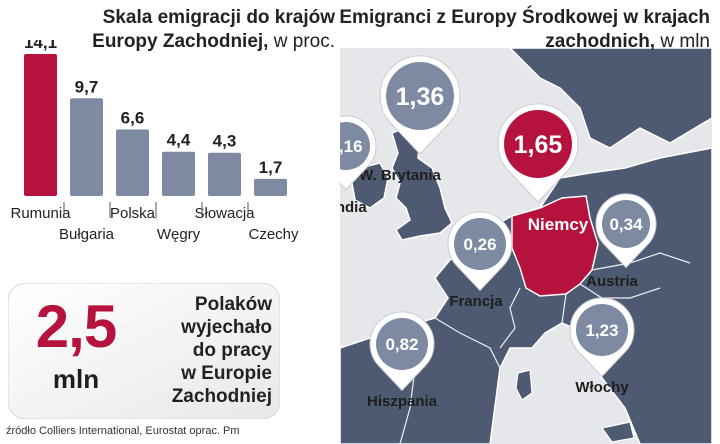 The width and height of the screenshot is (720, 444). Describe the element at coordinates (617, 432) in the screenshot. I see `sicily-shape` at that location.